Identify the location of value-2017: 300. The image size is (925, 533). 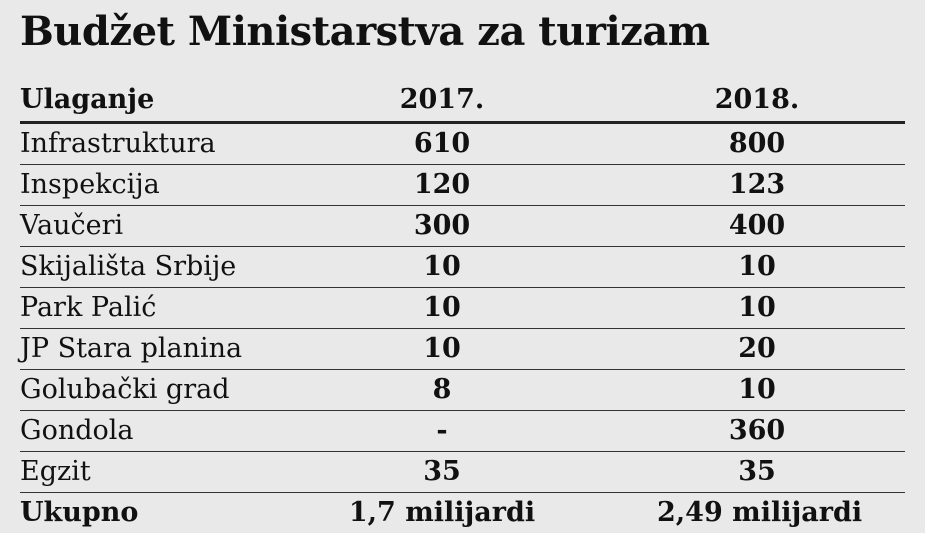
(442, 225).